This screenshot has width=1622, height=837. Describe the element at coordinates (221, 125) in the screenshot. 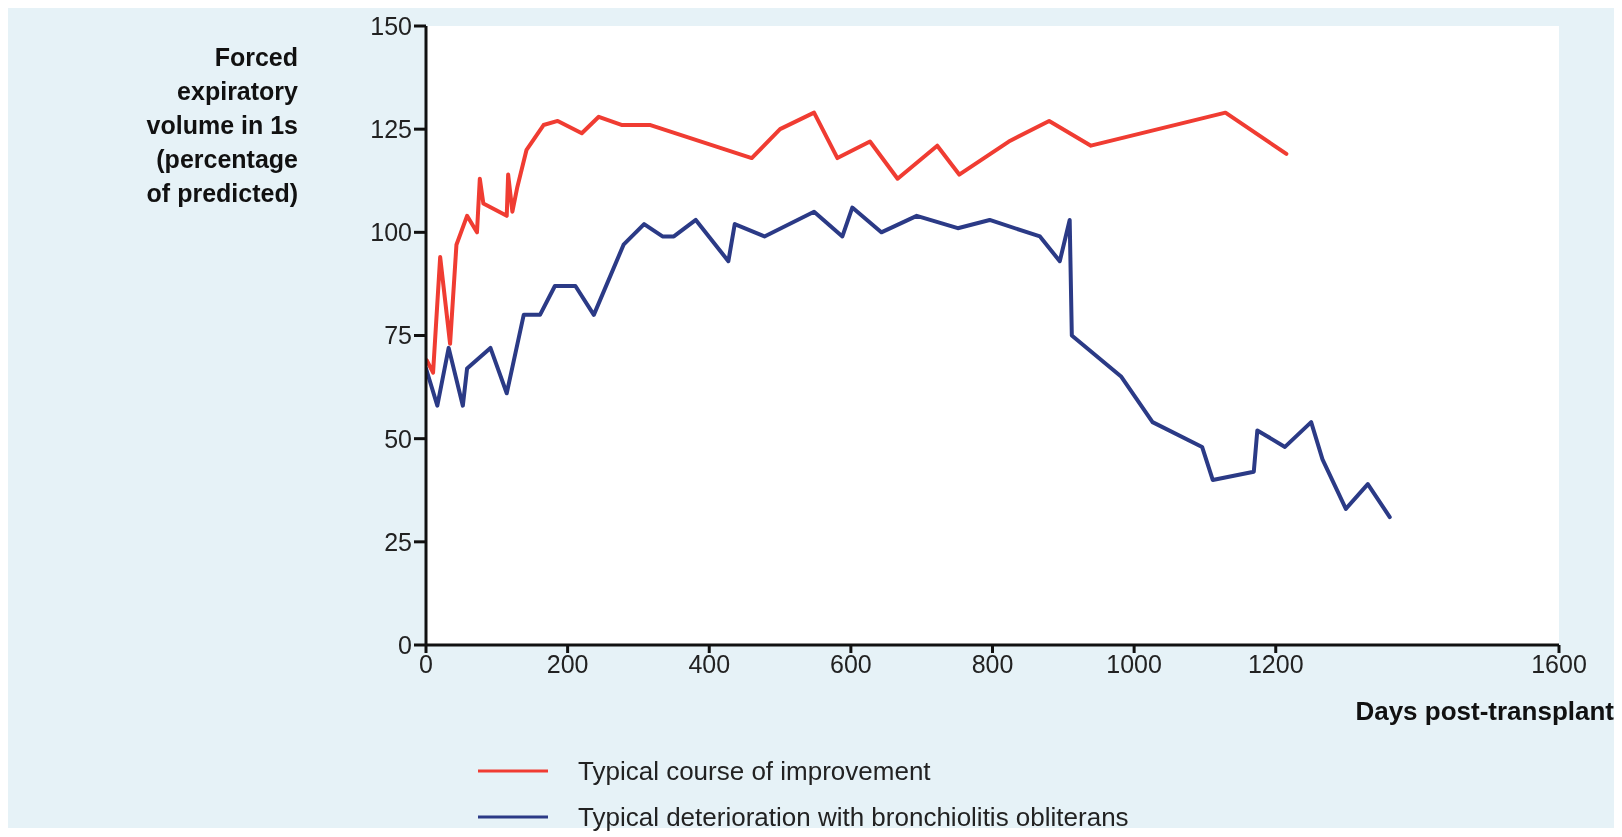

I see `y-axis-title: Forced expiratory volume in 1s (percentage of predicted)` at that location.